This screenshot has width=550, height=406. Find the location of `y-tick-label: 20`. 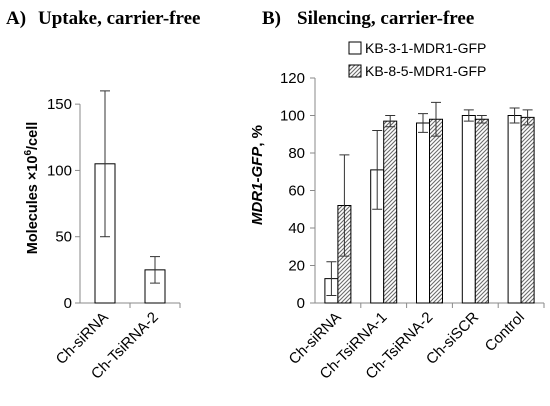

y-tick-label: 20 is located at coordinates (296, 266).